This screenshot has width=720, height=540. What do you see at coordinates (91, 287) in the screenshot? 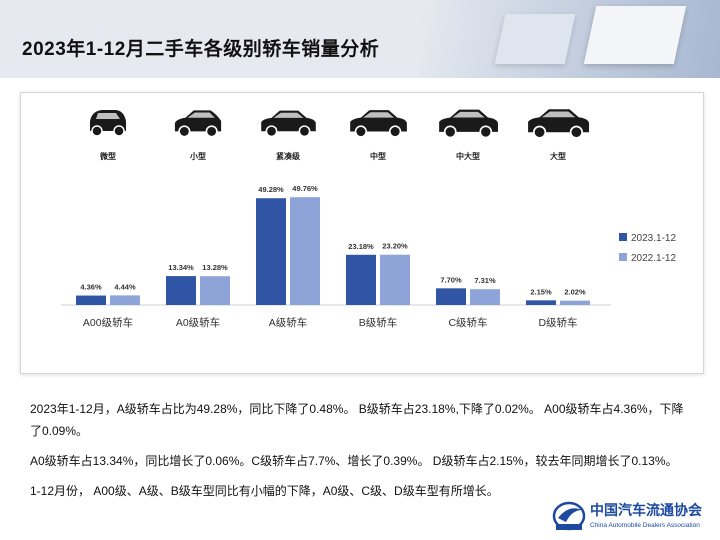
I see `data-label: 4.36%` at bounding box center [91, 287].